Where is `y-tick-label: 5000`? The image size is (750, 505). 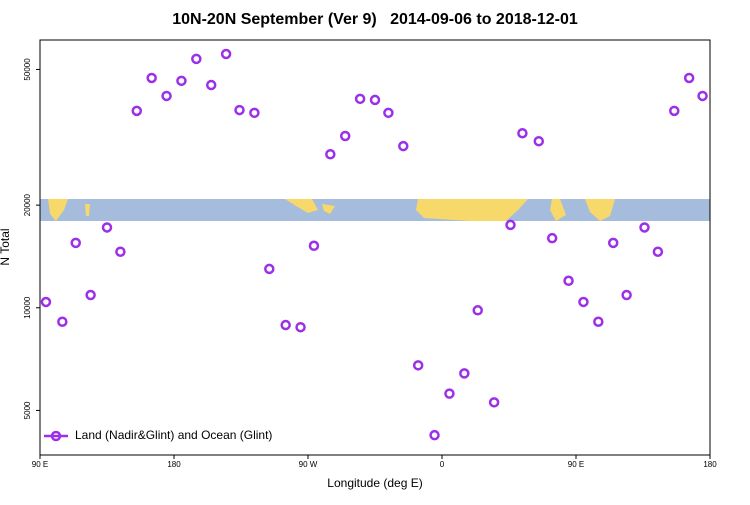
y-tick-label: 5000 is located at coordinates (27, 410).